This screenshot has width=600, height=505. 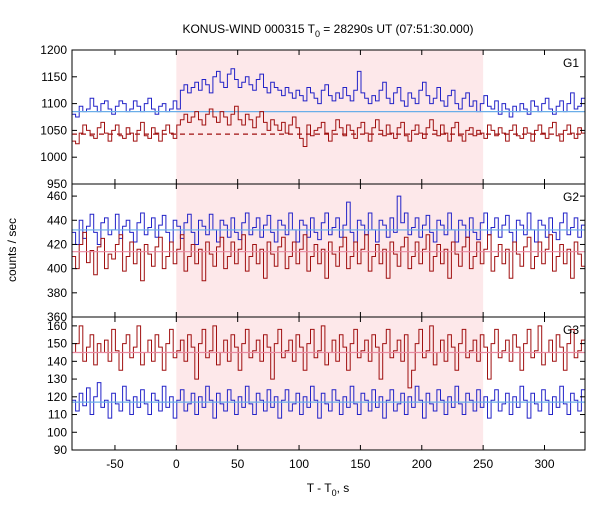 I want to click on y-tick-label: 400, so click(x=57, y=269).